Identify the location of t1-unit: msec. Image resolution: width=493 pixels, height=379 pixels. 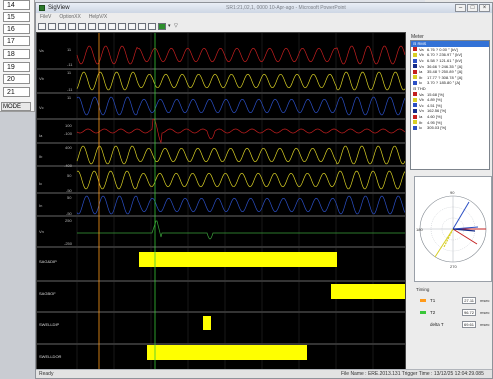
(485, 300).